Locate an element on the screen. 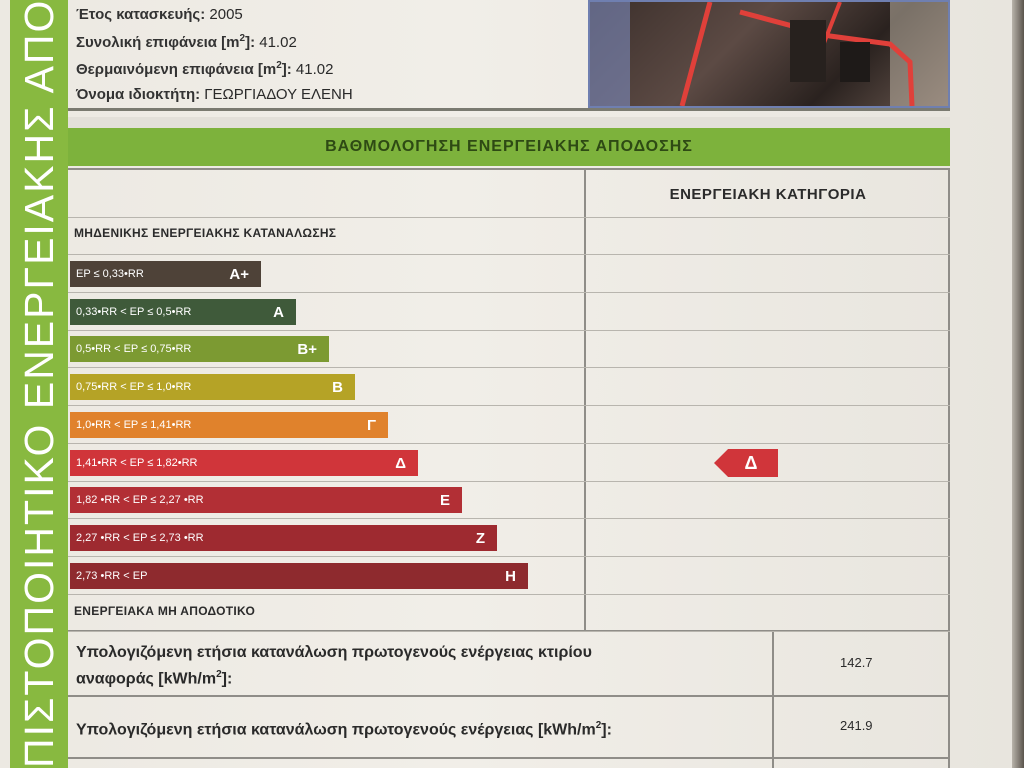 The image size is (1024, 768). owner-value: ΓΕΩΡΓΙΑΔΟΥ ΕΛΕΝΗ is located at coordinates (278, 94).